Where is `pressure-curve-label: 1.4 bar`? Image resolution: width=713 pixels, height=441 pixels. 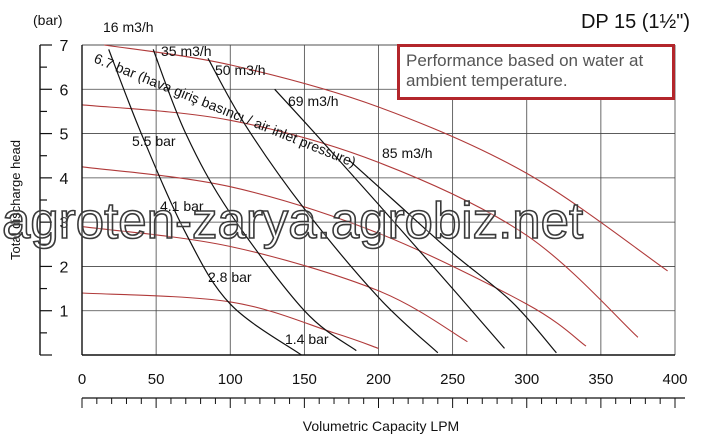 pressure-curve-label: 1.4 bar is located at coordinates (307, 339).